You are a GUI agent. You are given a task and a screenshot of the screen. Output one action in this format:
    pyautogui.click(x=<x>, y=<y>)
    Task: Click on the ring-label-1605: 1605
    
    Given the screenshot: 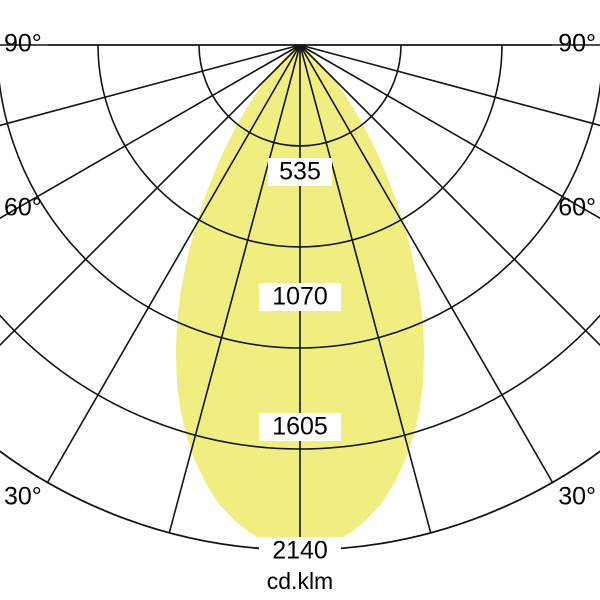 What is the action you would take?
    pyautogui.click(x=300, y=427)
    